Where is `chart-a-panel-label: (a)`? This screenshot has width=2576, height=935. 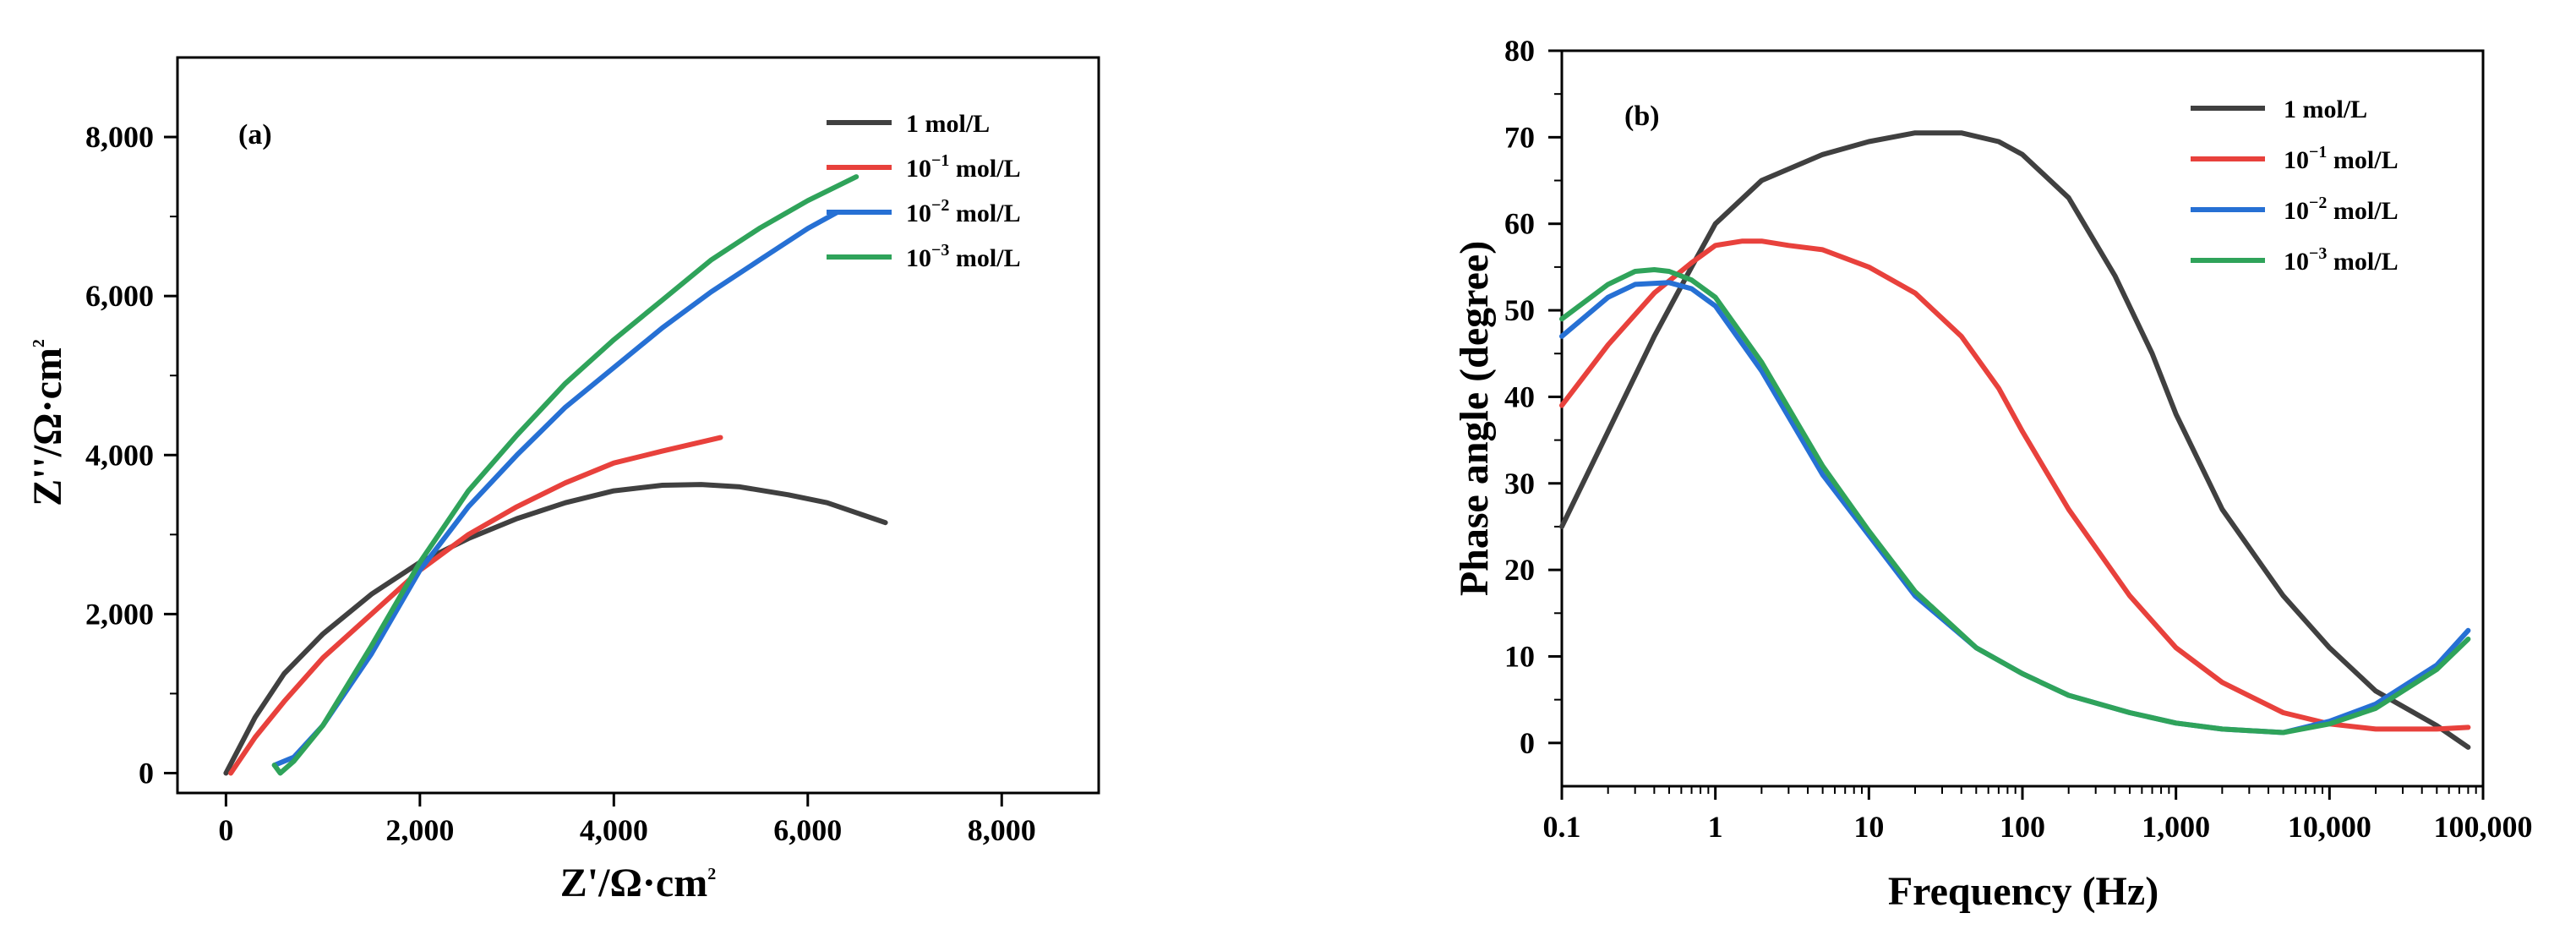
chart-a-panel-label: (a) is located at coordinates (255, 134).